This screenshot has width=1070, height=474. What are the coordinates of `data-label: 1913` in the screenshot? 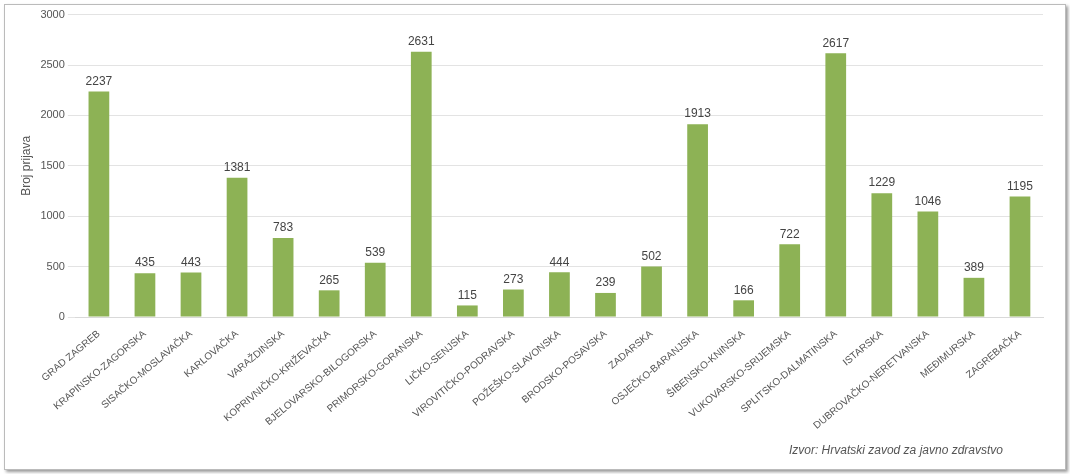 It's located at (698, 113).